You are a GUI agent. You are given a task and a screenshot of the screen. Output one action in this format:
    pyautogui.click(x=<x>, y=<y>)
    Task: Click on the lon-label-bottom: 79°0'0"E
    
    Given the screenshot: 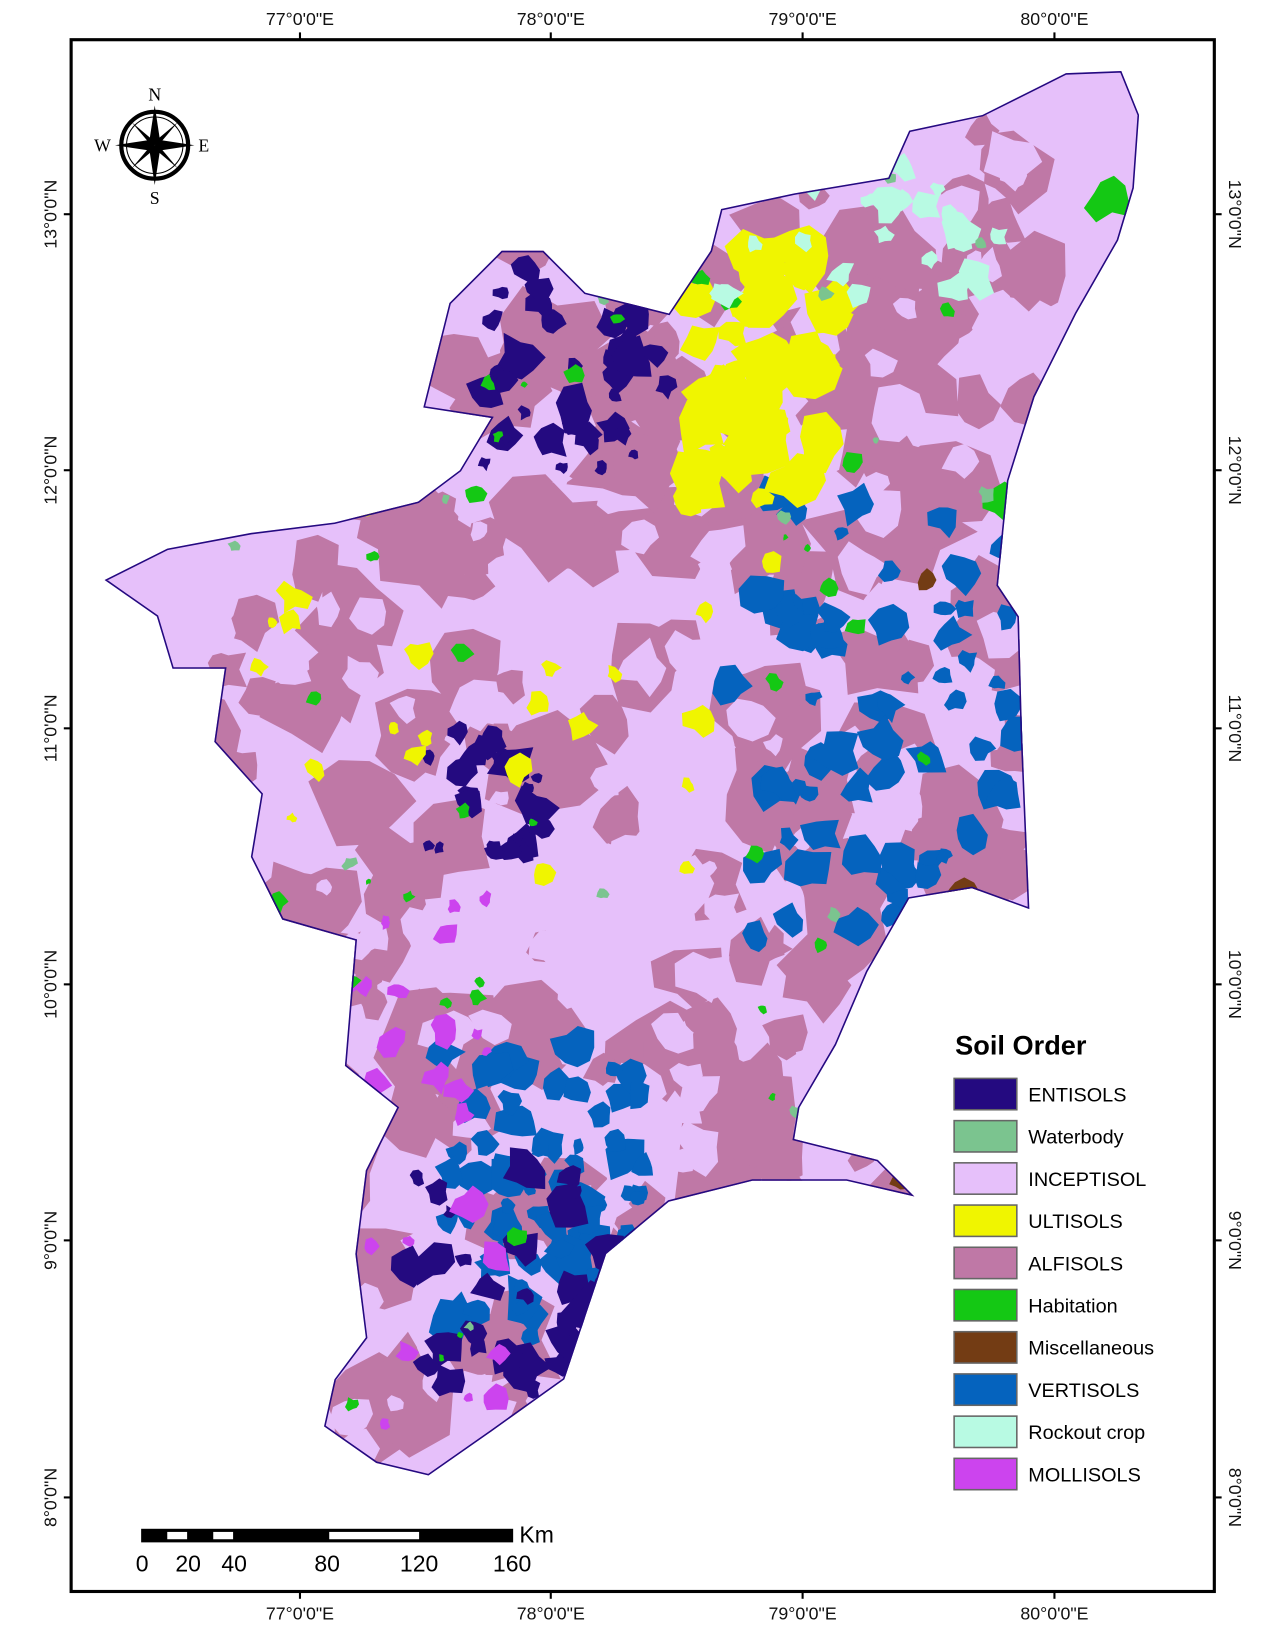 What is the action you would take?
    pyautogui.click(x=803, y=1614)
    